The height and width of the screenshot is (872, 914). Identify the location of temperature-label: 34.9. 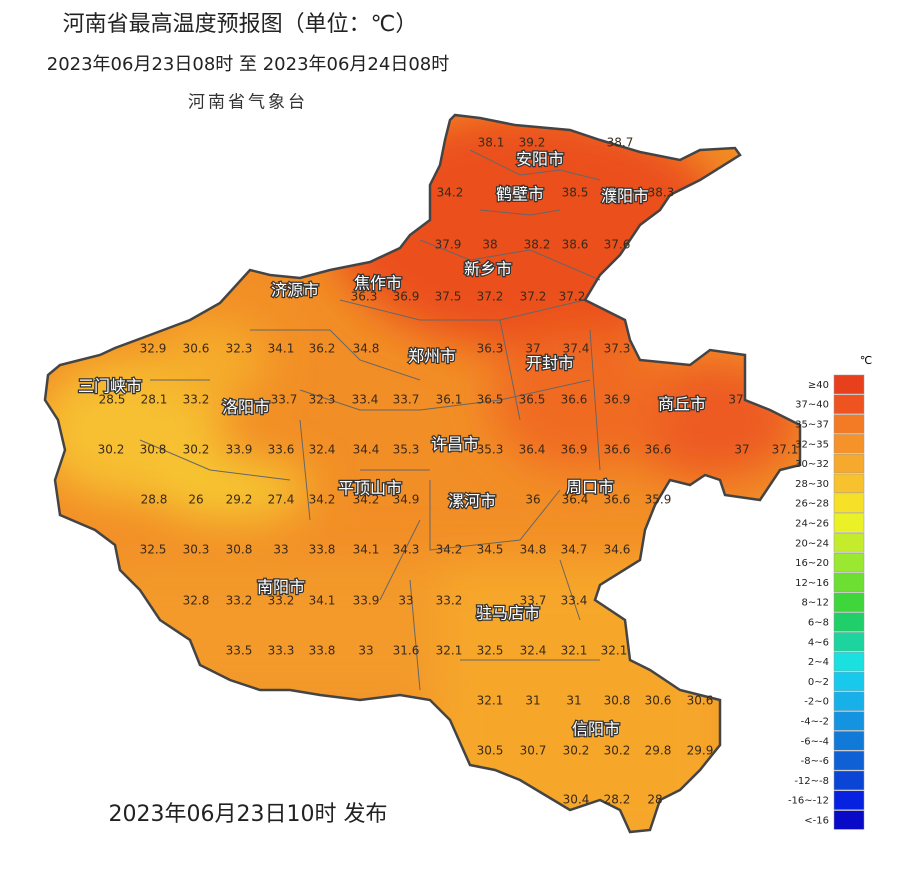
(406, 500).